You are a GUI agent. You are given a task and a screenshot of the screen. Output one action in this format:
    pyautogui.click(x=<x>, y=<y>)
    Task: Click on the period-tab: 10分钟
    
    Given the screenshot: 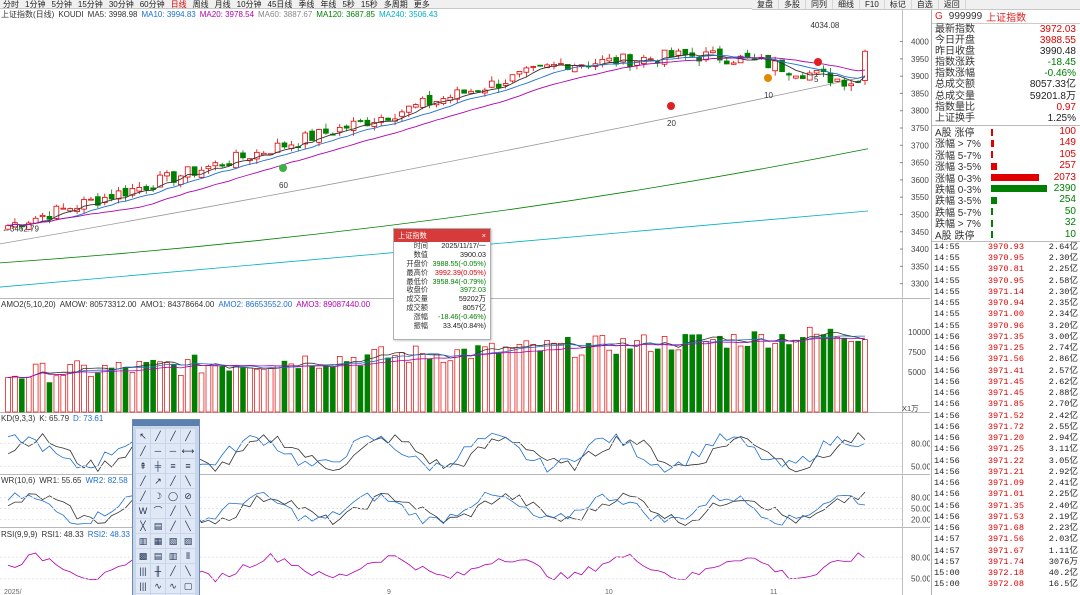 What is the action you would take?
    pyautogui.click(x=249, y=4)
    